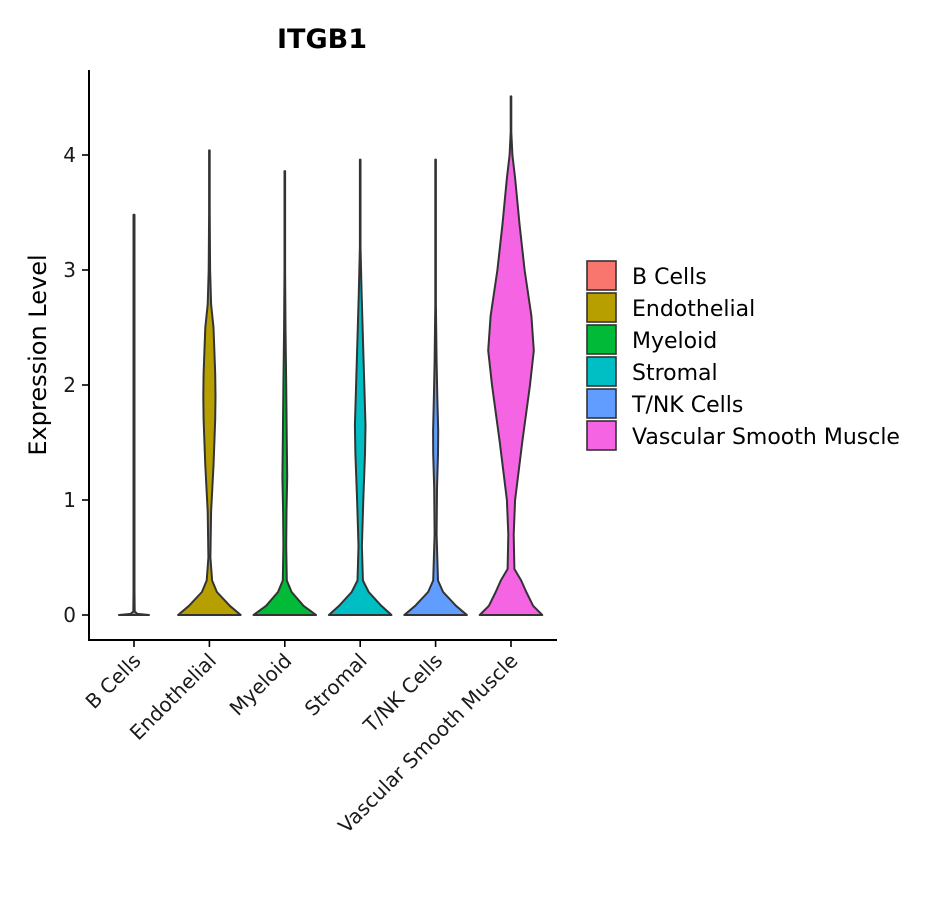  What do you see at coordinates (336, 685) in the screenshot?
I see `x-tick-label-stromal: Stromal` at bounding box center [336, 685].